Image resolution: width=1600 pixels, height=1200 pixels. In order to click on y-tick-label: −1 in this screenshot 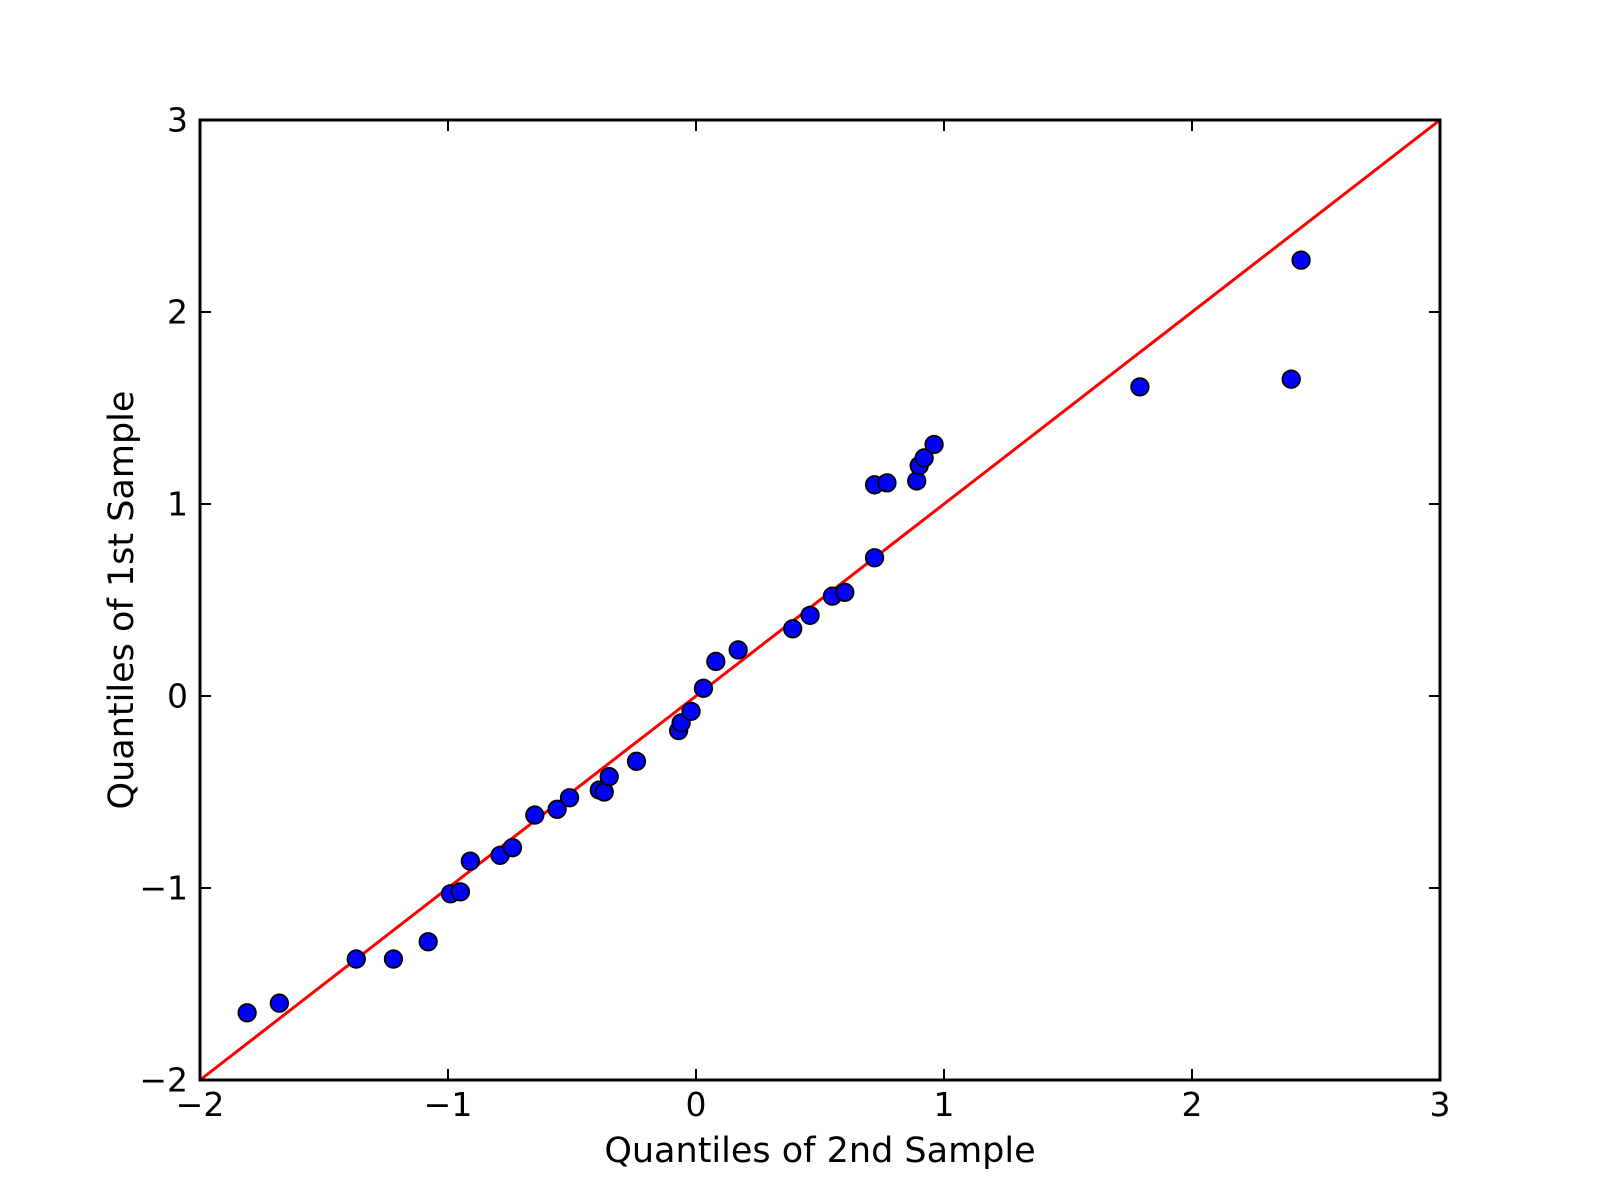, I will do `click(163, 888)`.